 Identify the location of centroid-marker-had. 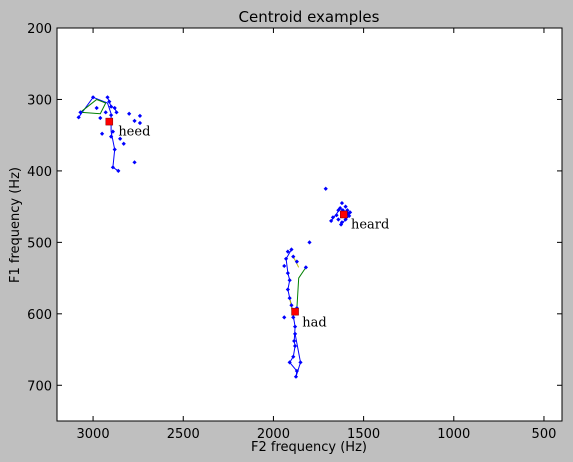
(295, 311).